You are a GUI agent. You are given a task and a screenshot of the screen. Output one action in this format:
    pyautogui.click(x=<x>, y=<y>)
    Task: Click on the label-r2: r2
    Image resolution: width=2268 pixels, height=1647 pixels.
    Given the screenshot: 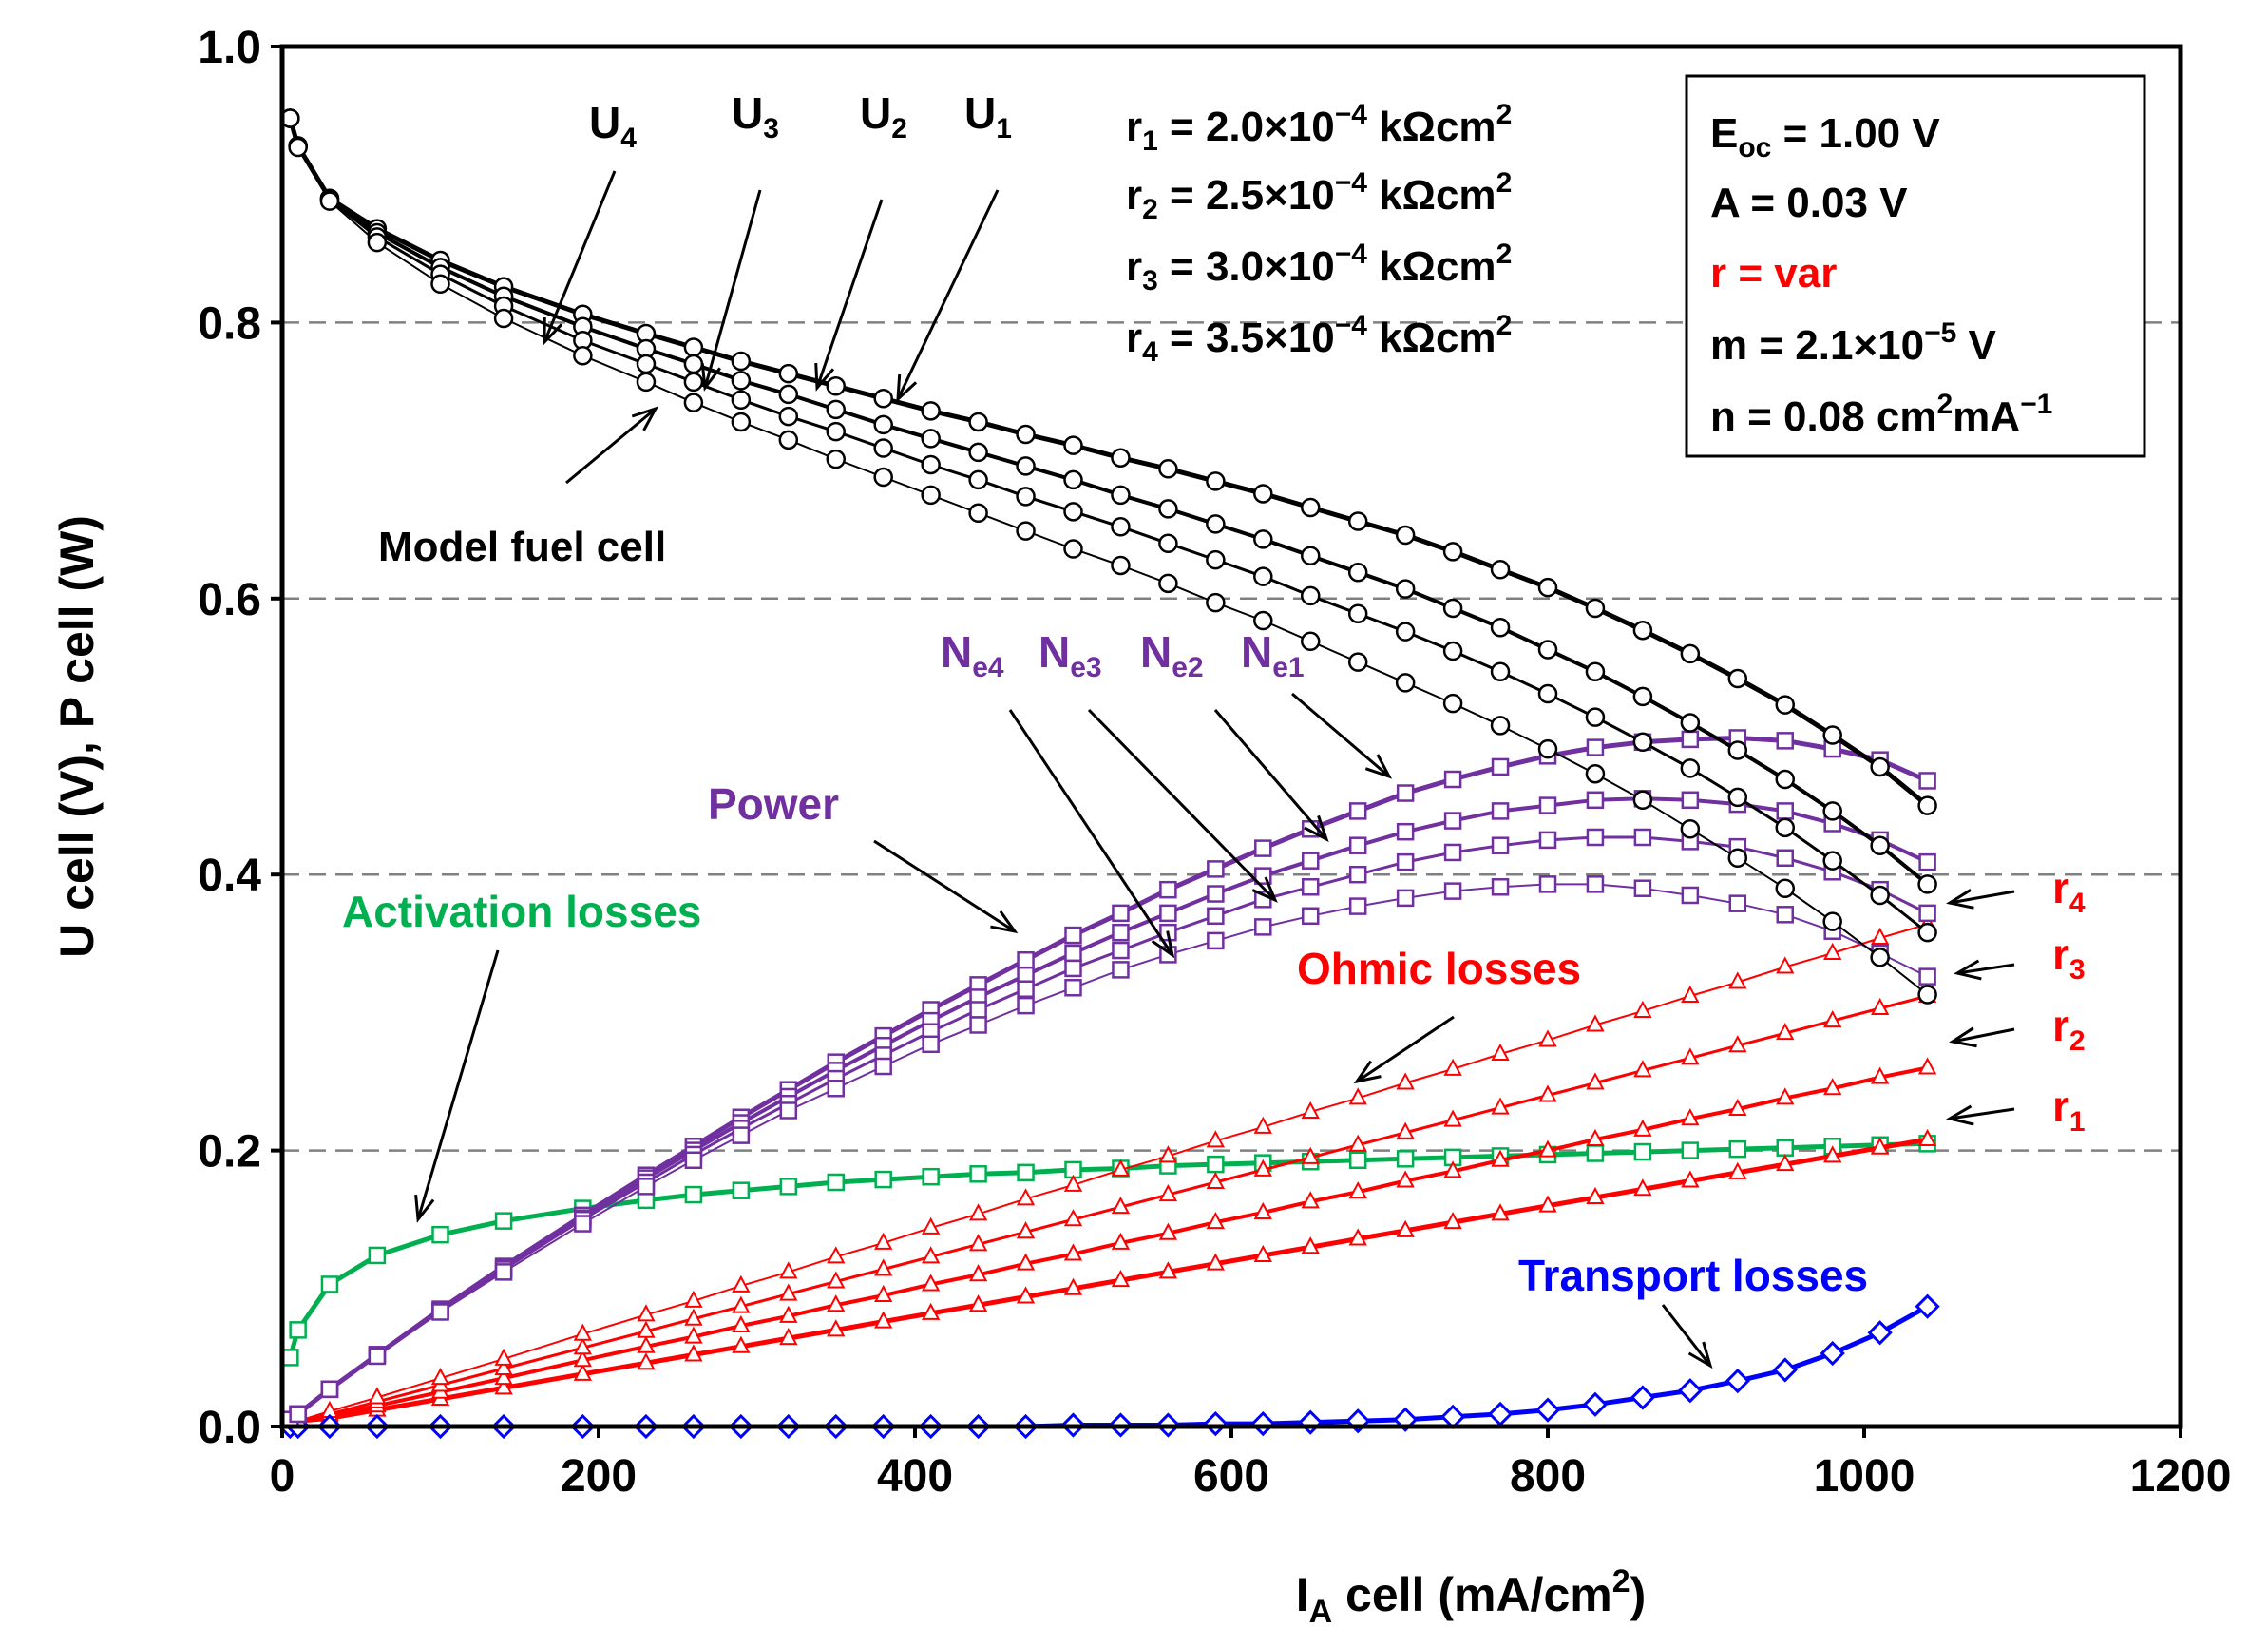 What is the action you would take?
    pyautogui.click(x=2069, y=1029)
    